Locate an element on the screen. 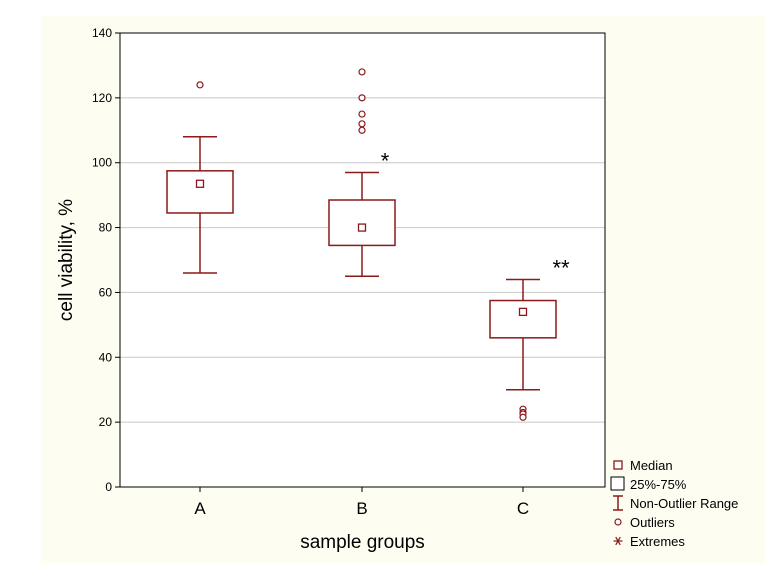  legend-extreme-swatch is located at coordinates (618, 541).